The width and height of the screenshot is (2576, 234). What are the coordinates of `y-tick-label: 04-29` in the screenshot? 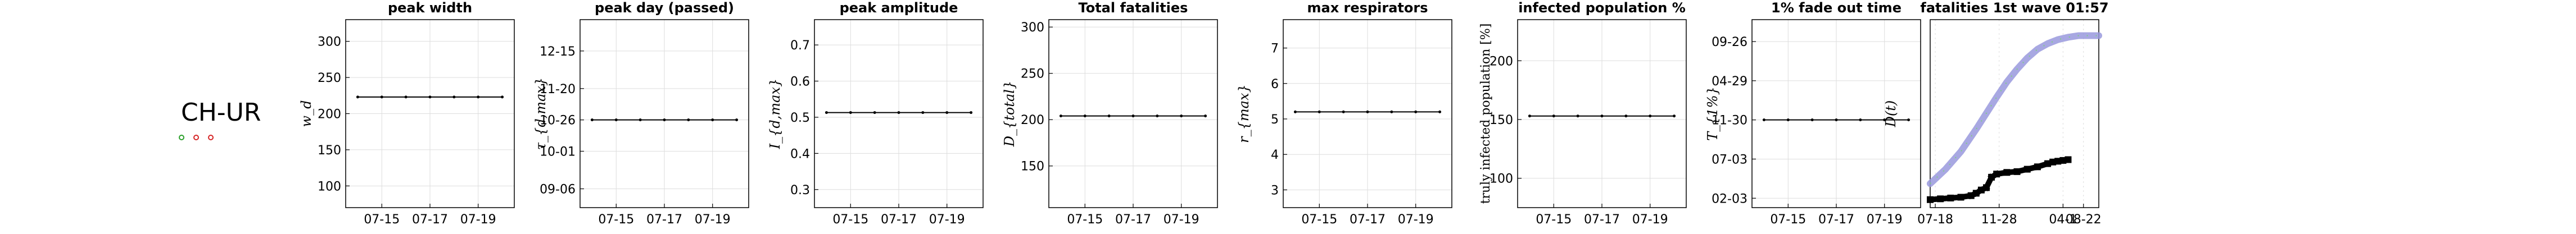 It's located at (1729, 82).